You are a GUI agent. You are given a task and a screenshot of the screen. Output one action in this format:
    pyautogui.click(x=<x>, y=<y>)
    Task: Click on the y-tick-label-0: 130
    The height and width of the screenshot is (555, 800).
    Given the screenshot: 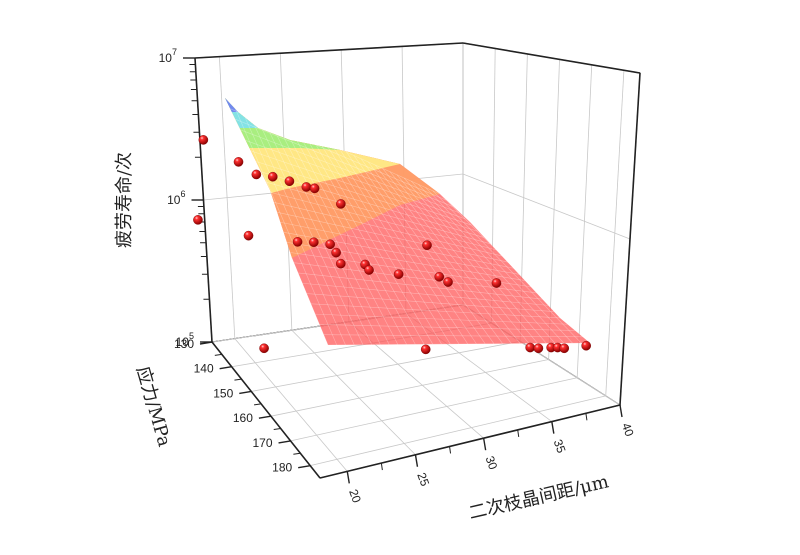 What is the action you would take?
    pyautogui.click(x=184, y=344)
    